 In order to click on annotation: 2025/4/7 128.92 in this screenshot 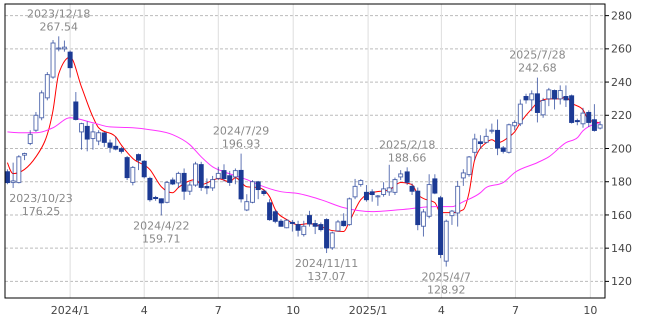, I will do `click(446, 283)`.